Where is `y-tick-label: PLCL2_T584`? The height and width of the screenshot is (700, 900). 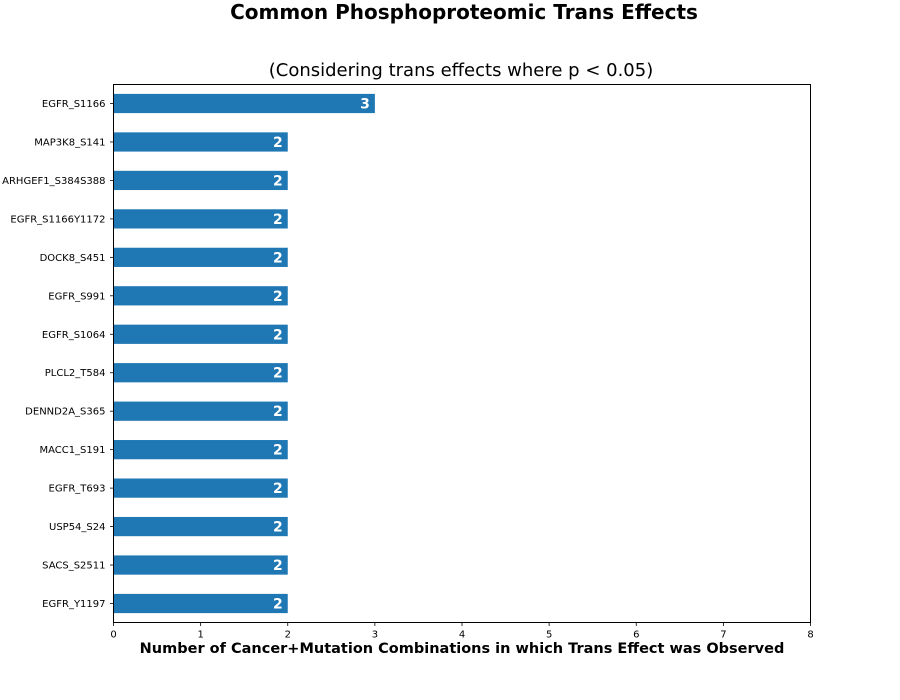
y-tick-label: PLCL2_T584 is located at coordinates (75, 373).